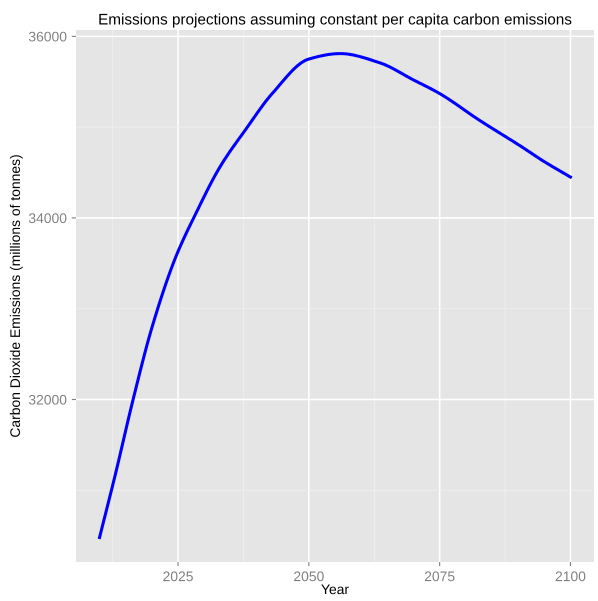 The width and height of the screenshot is (598, 601). I want to click on x-tick-label: 2075, so click(439, 576).